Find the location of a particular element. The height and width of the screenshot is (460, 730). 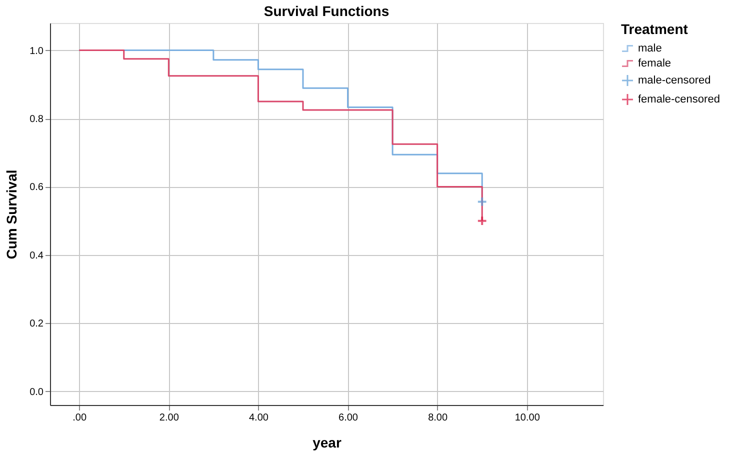

x-tick-label: 10.00 is located at coordinates (527, 418).